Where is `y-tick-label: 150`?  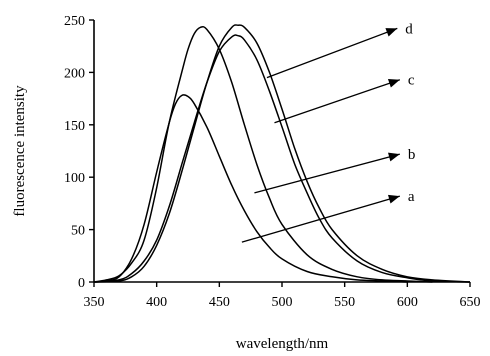 y-tick-label: 150 is located at coordinates (74, 126).